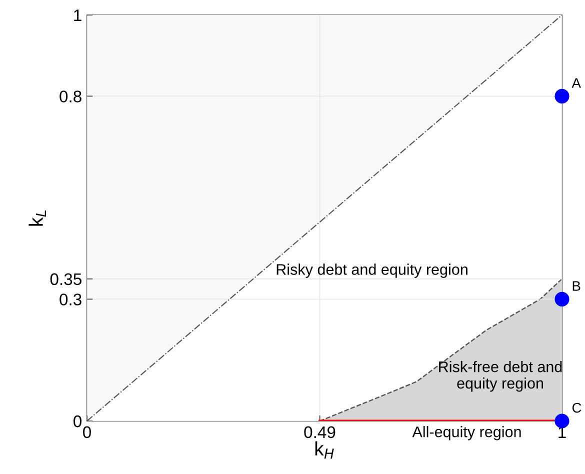 The image size is (585, 474). I want to click on y-tick-label: 0.35, so click(66, 279).